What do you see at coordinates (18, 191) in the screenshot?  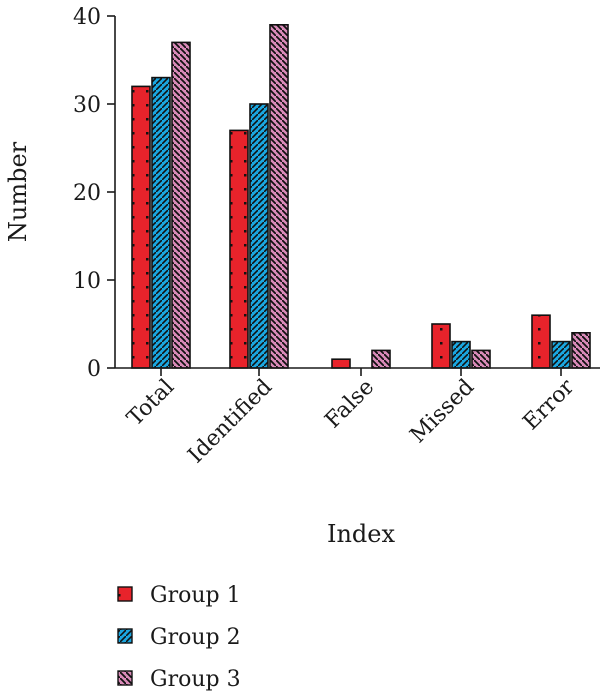 I see `y-axis-title: Number` at bounding box center [18, 191].